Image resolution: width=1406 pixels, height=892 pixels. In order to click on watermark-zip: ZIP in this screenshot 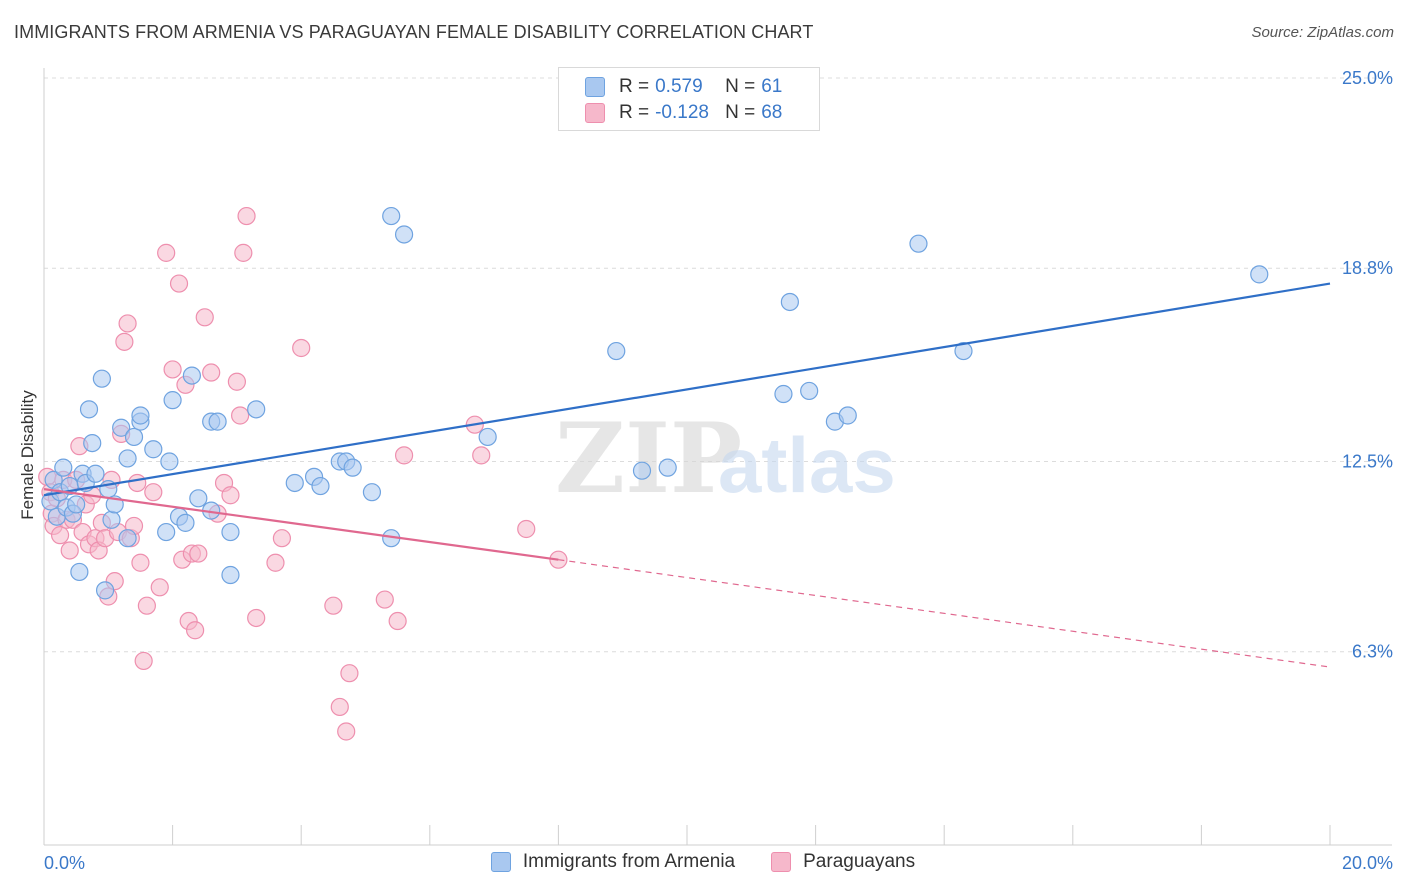, I will do `click(648, 458)`.